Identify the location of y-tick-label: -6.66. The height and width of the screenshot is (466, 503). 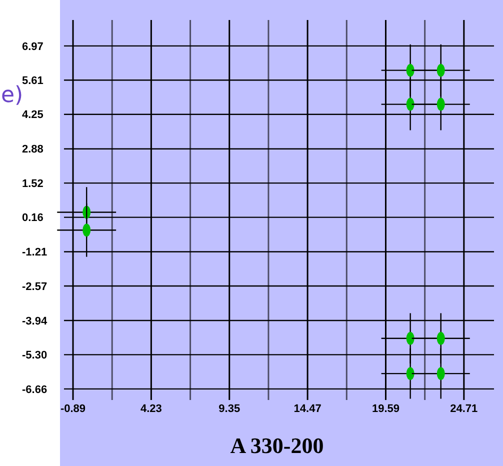
(35, 390).